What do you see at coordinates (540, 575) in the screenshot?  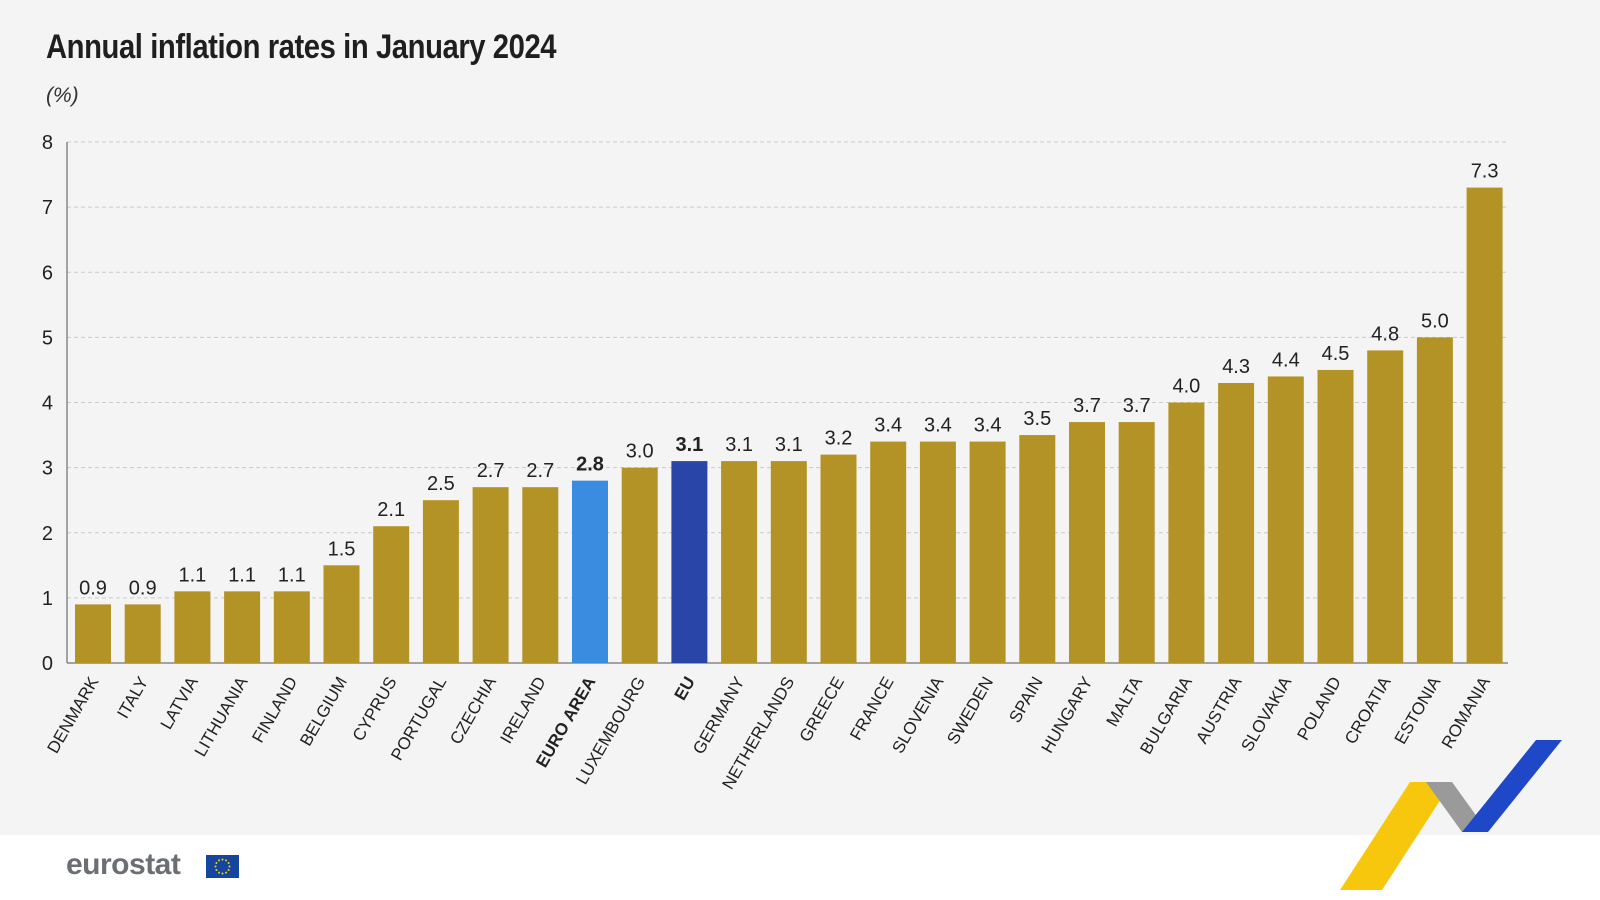 I see `bar-ireland` at bounding box center [540, 575].